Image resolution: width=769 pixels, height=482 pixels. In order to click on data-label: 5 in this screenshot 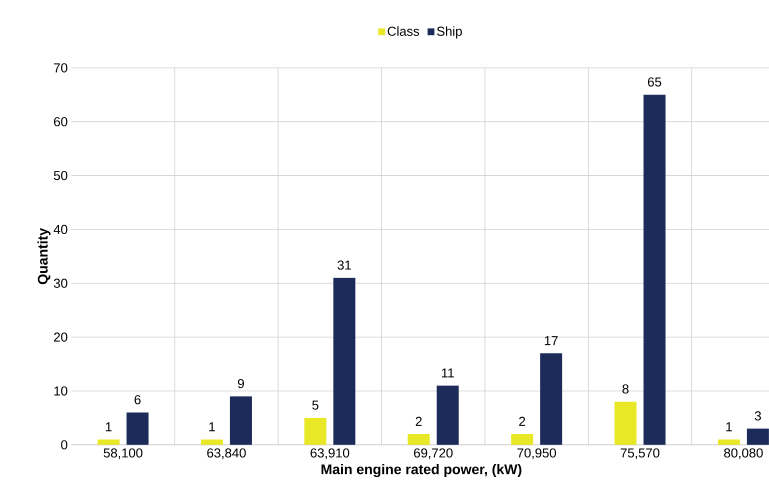, I will do `click(315, 405)`.